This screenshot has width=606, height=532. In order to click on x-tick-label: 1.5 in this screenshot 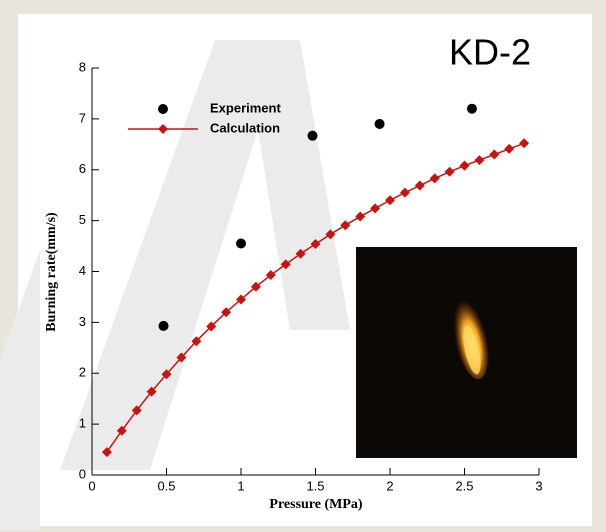, I will do `click(315, 485)`.